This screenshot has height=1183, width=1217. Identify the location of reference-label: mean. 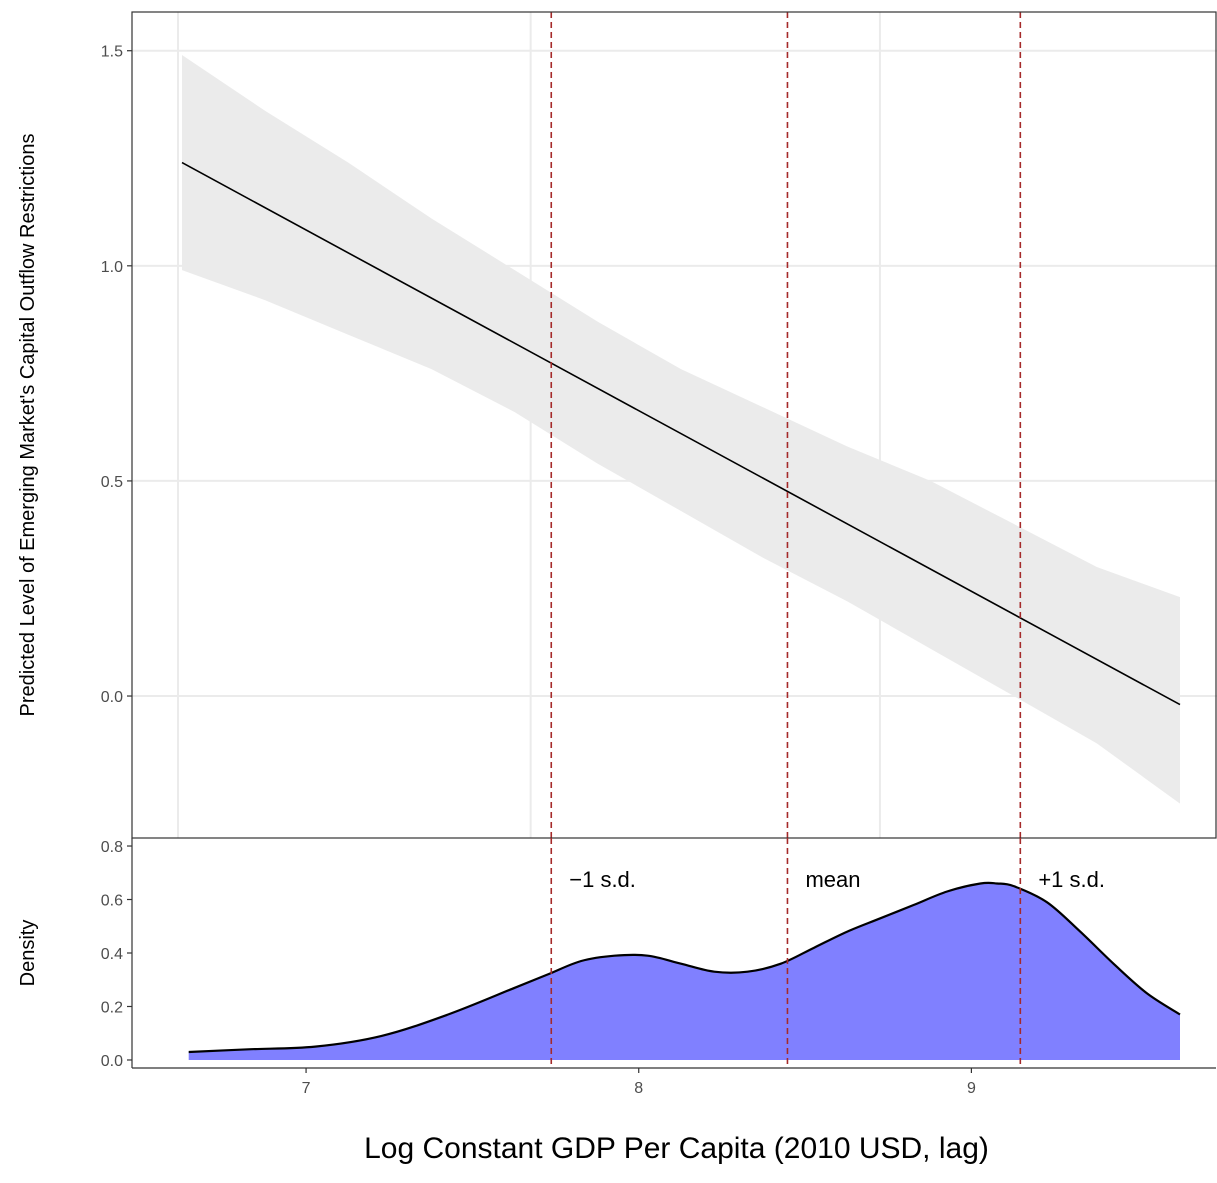
(832, 879).